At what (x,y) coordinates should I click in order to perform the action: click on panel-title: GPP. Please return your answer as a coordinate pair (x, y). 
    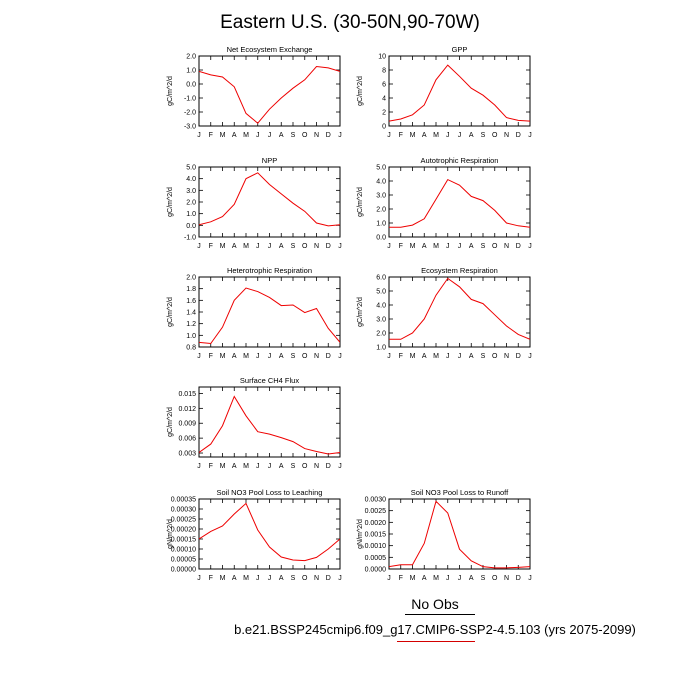
    Looking at the image, I should click on (460, 49).